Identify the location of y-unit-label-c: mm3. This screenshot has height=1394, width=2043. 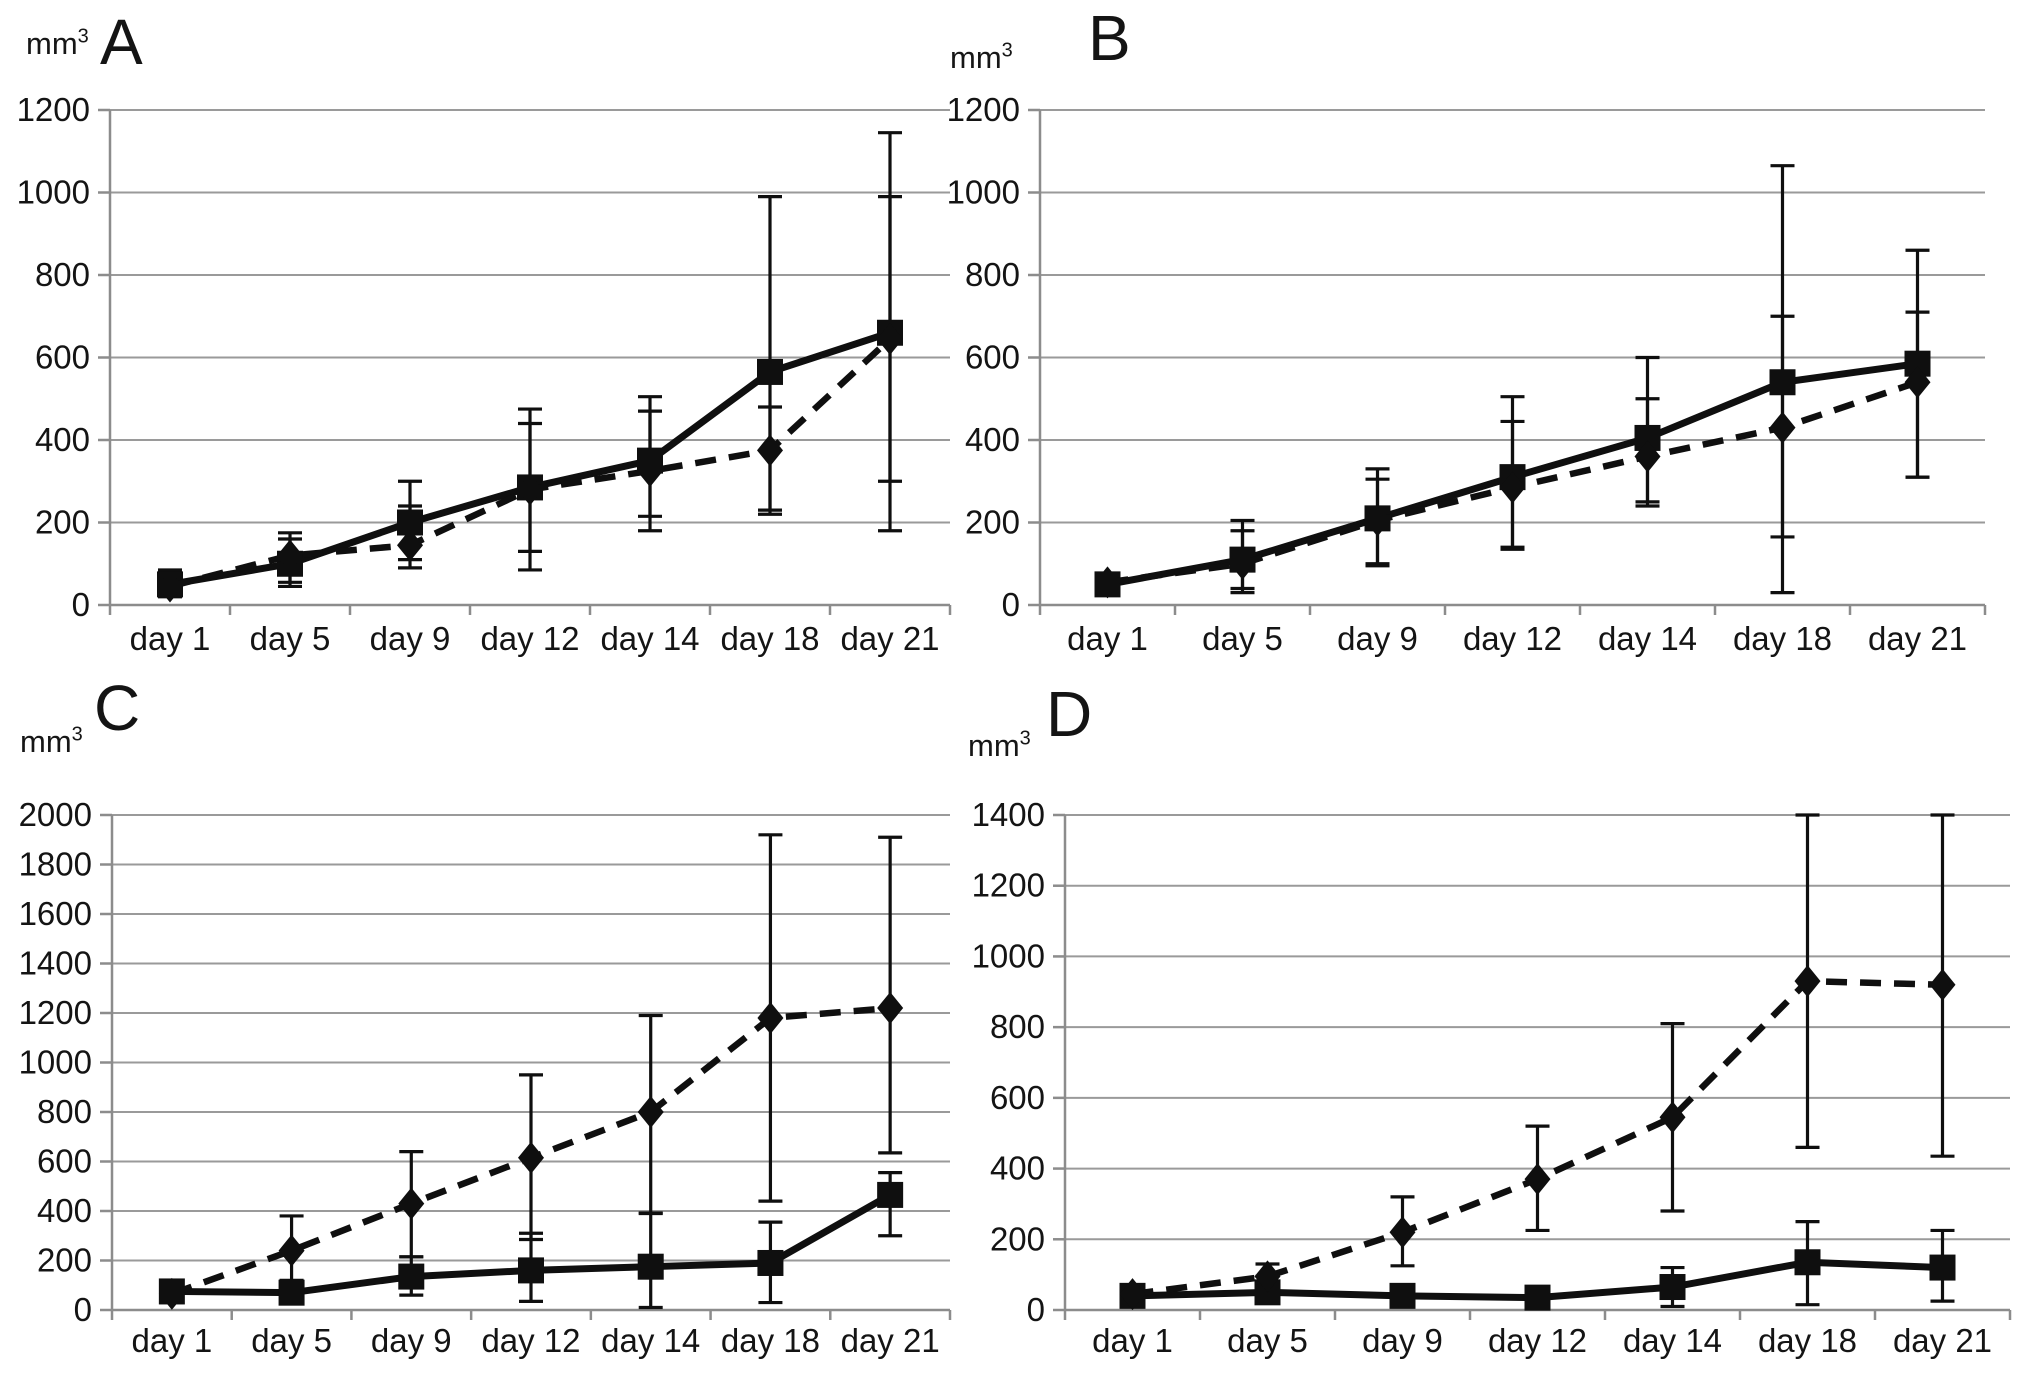
(51, 741).